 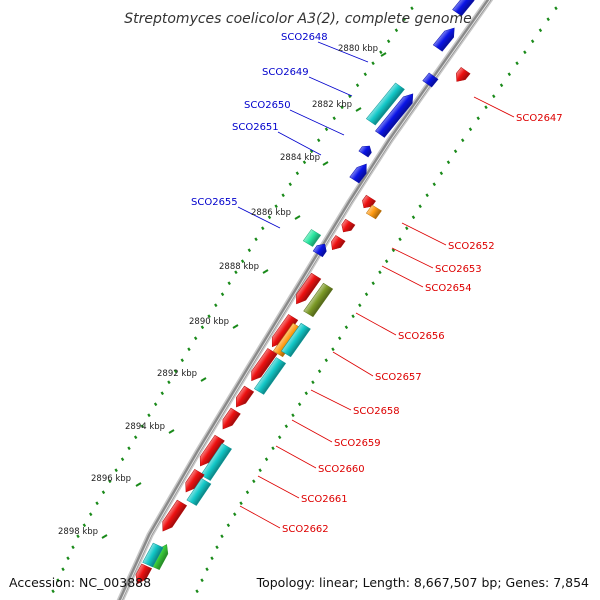 What do you see at coordinates (398, 377) in the screenshot?
I see `gene-label-reverse: SCO2657` at bounding box center [398, 377].